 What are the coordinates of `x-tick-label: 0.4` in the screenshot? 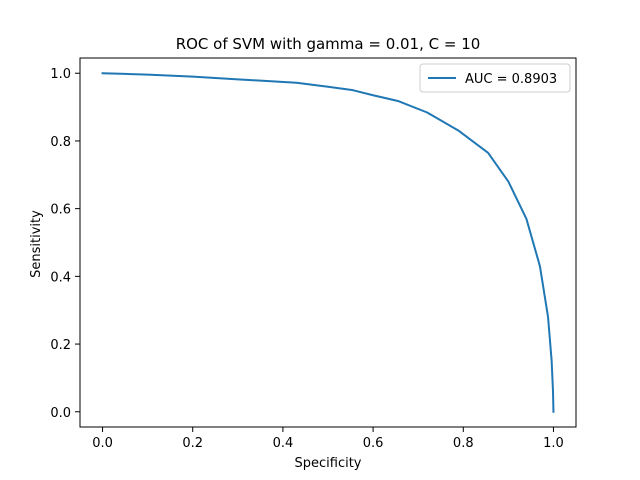 It's located at (283, 443).